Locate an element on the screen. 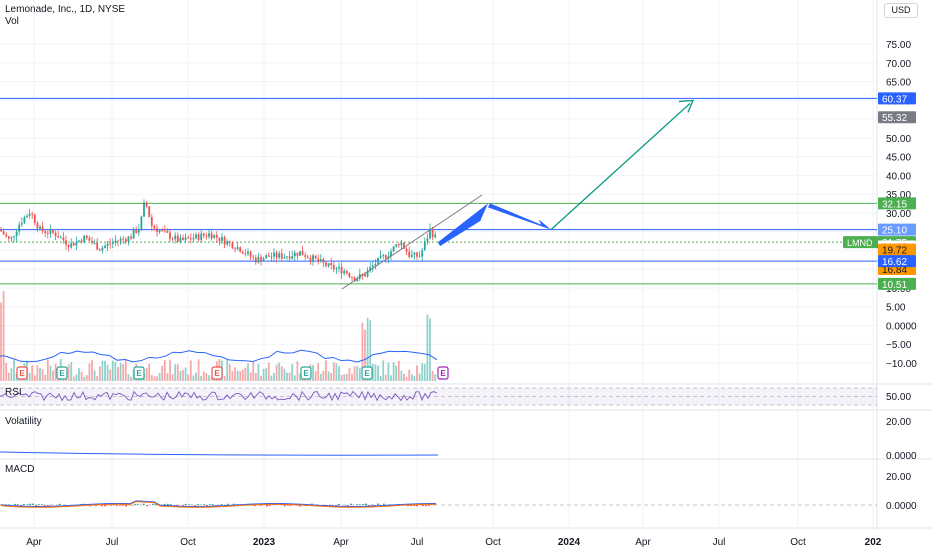 Image resolution: width=932 pixels, height=550 pixels. projection-arrow-down is located at coordinates (519, 216).